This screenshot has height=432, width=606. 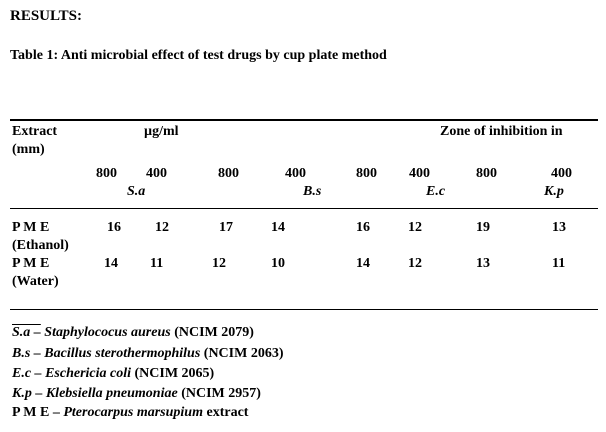 I want to click on table-bottom-rule, so click(x=304, y=309).